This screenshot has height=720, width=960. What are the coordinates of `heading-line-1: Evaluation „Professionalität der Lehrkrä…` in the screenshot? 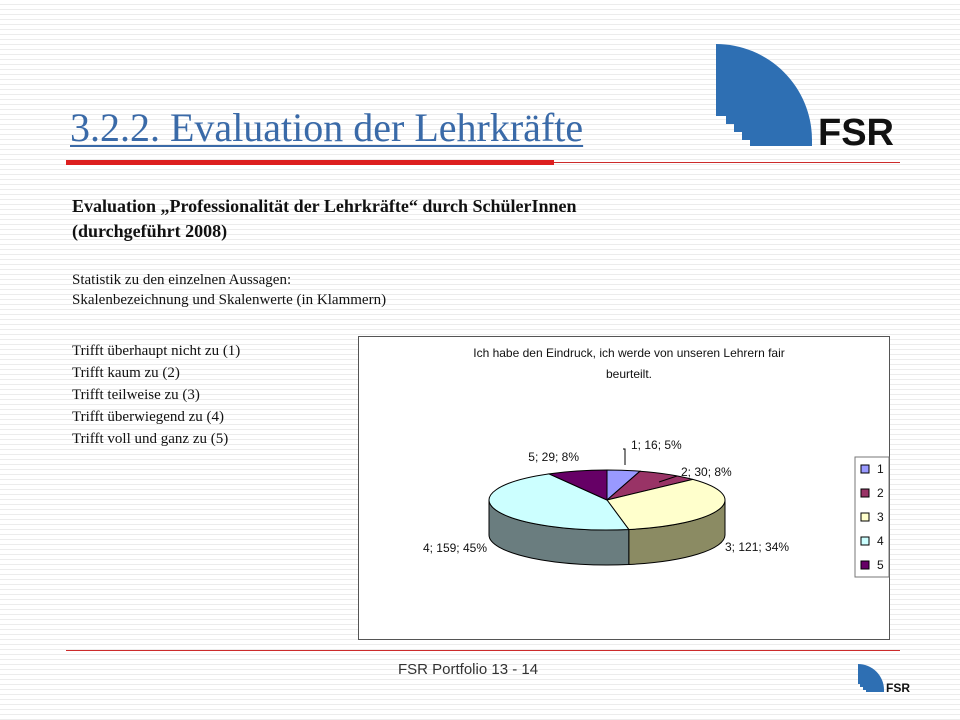 It's located at (324, 206).